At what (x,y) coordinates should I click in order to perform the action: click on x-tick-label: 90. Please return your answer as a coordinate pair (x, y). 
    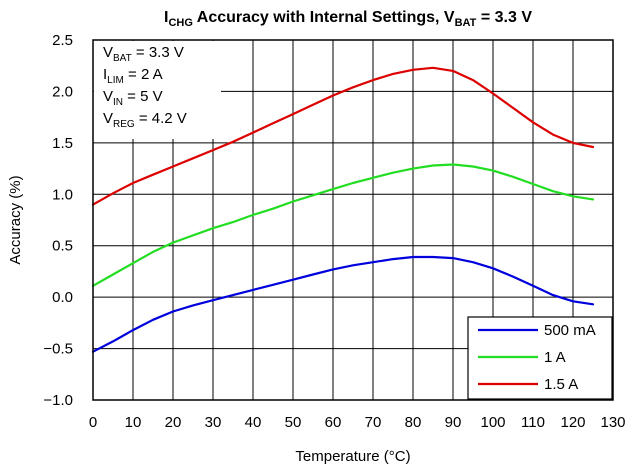
    Looking at the image, I should click on (453, 422).